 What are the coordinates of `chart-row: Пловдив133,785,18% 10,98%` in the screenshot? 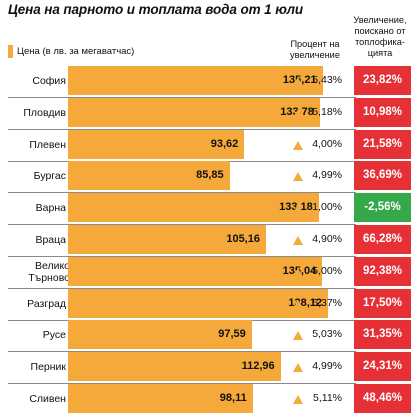 It's located at (208, 113).